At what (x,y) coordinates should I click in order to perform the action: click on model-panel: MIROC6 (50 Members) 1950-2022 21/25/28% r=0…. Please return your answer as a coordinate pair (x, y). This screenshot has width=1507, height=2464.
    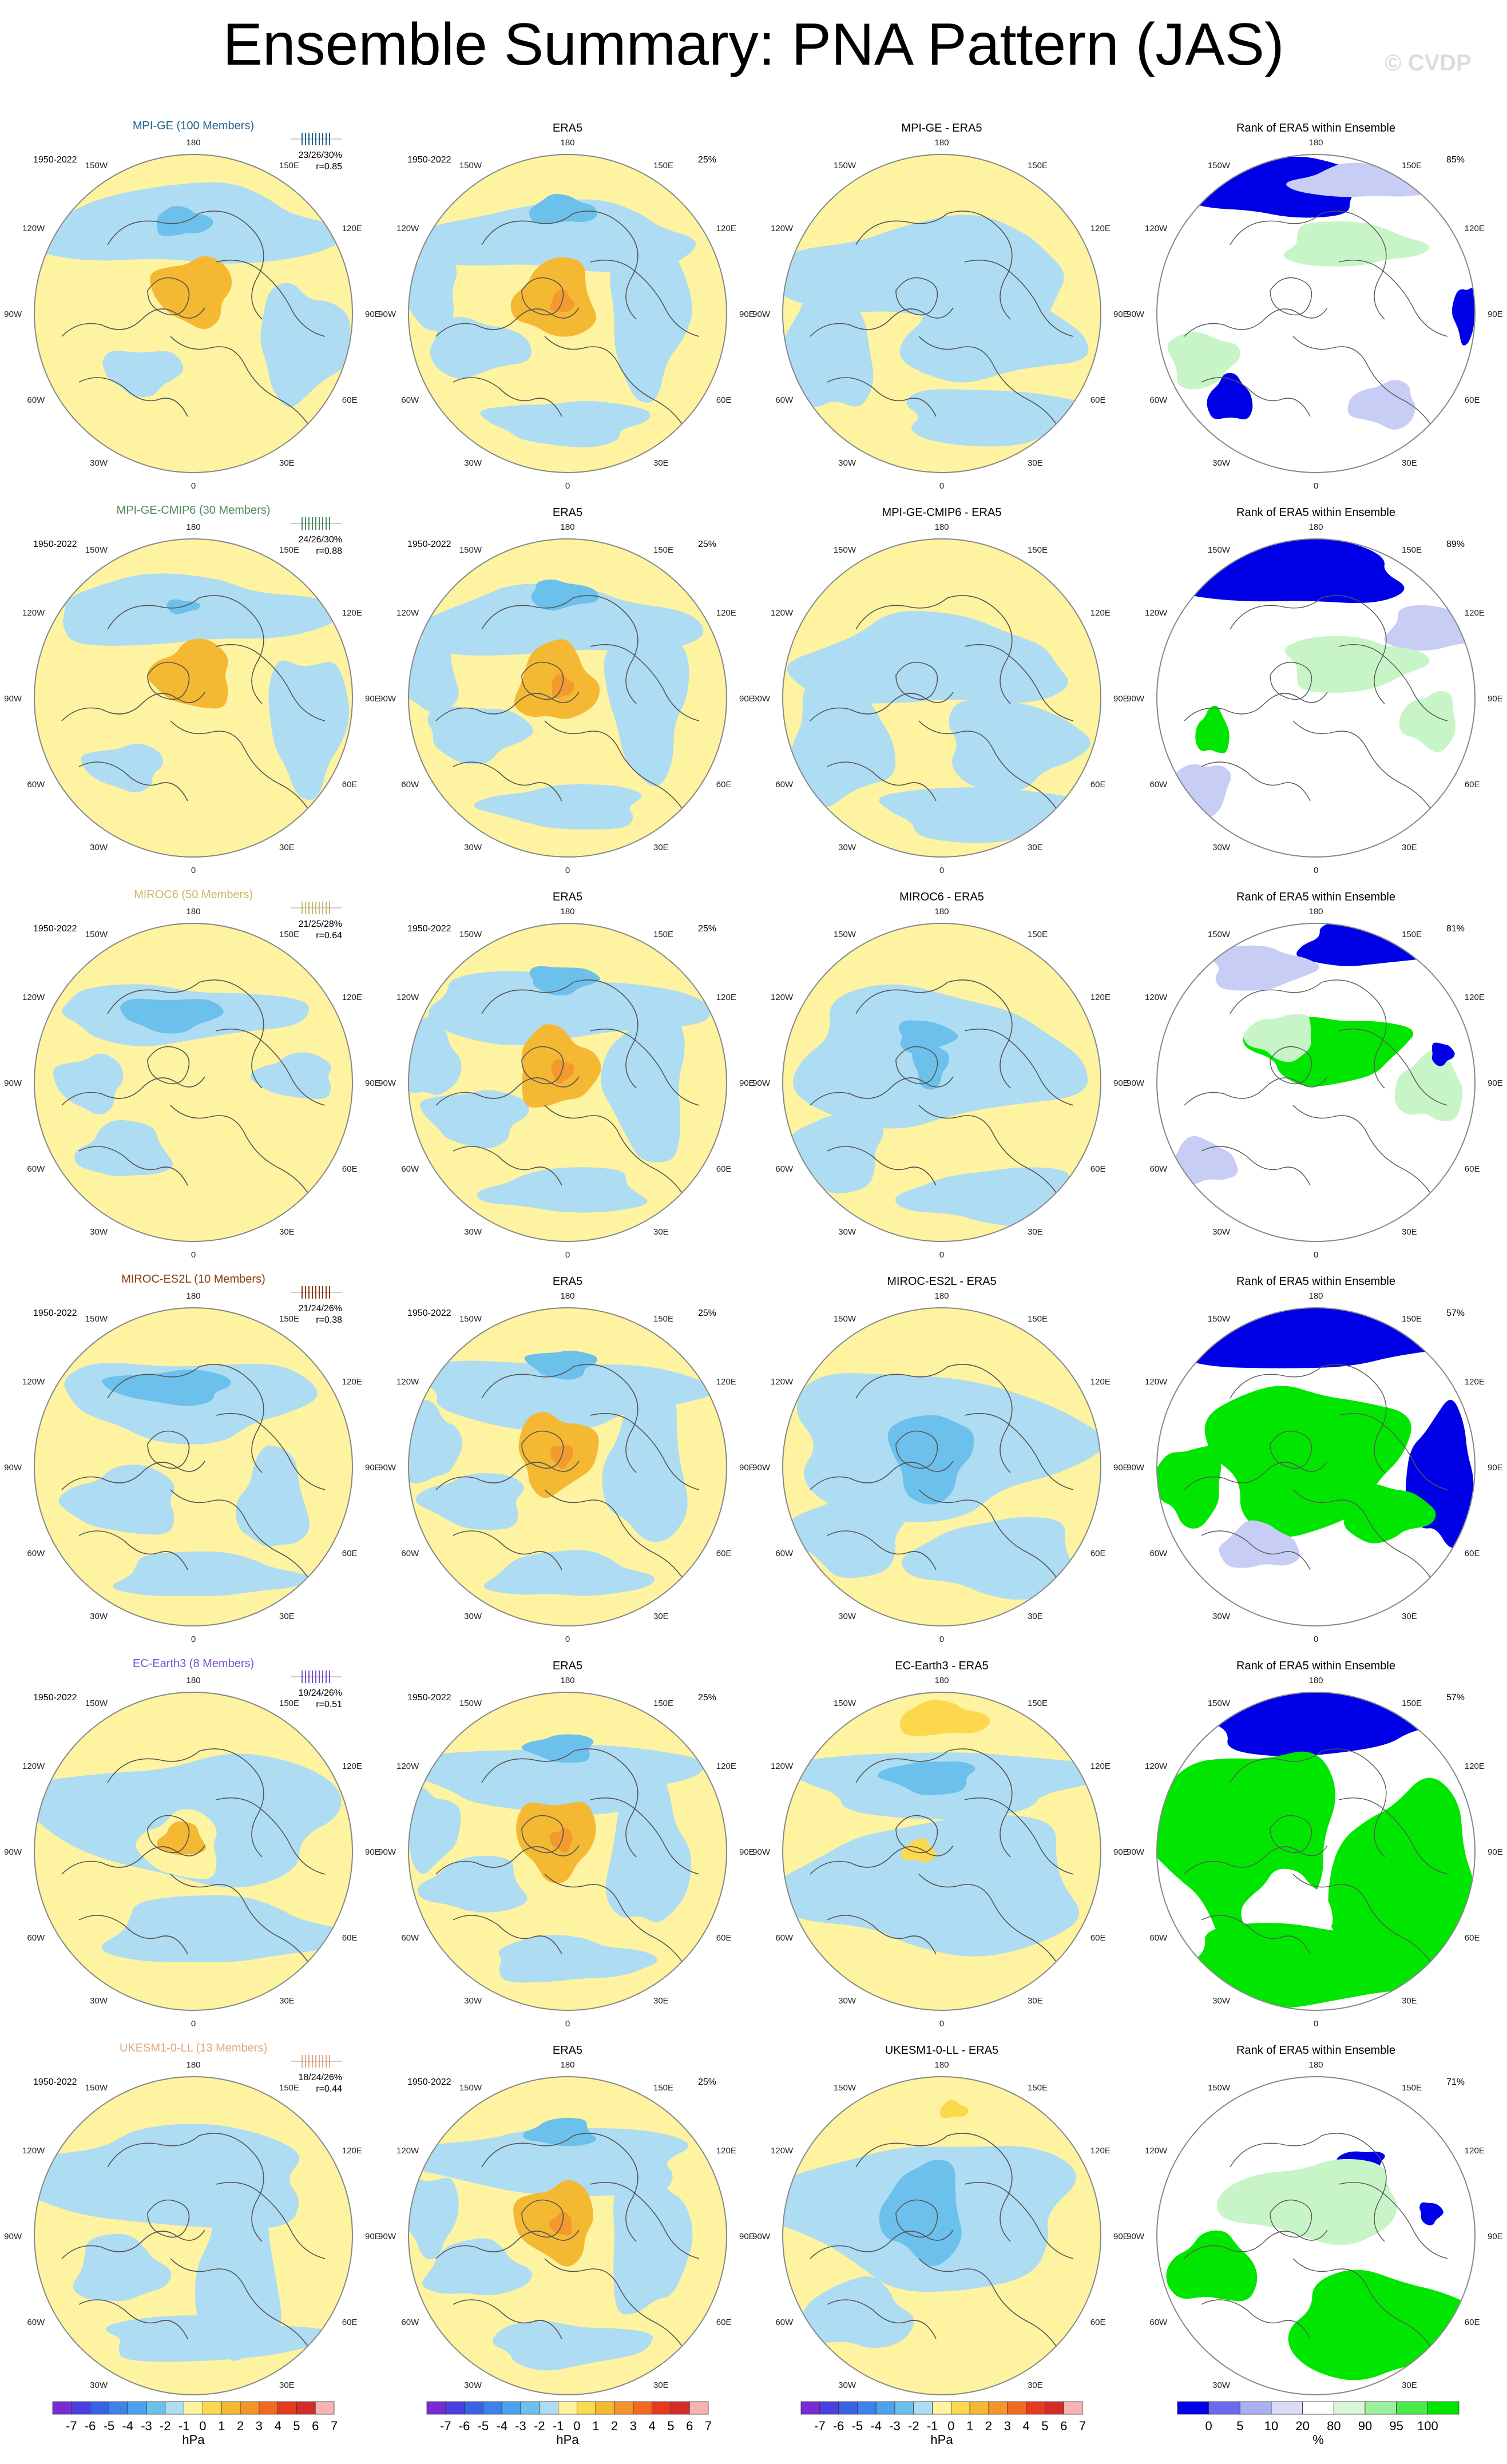
    Looking at the image, I should click on (192, 1074).